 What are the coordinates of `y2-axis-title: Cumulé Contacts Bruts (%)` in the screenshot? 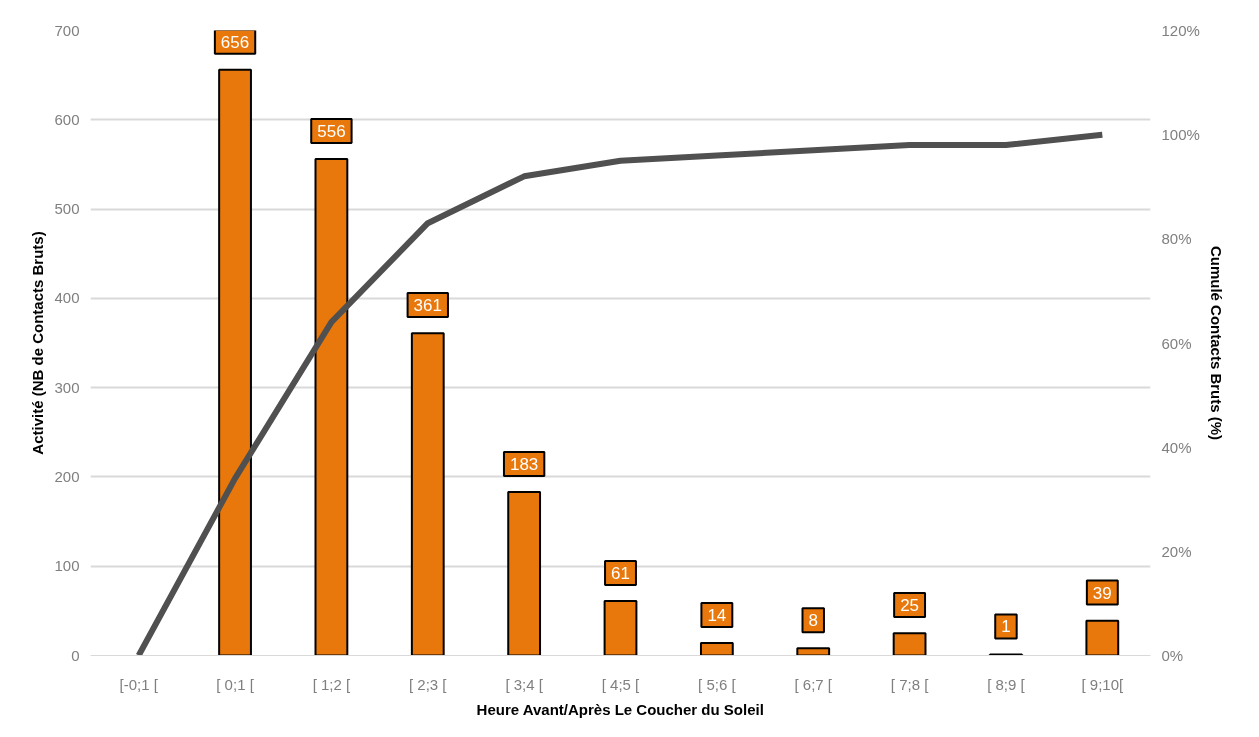 It's located at (1216, 343).